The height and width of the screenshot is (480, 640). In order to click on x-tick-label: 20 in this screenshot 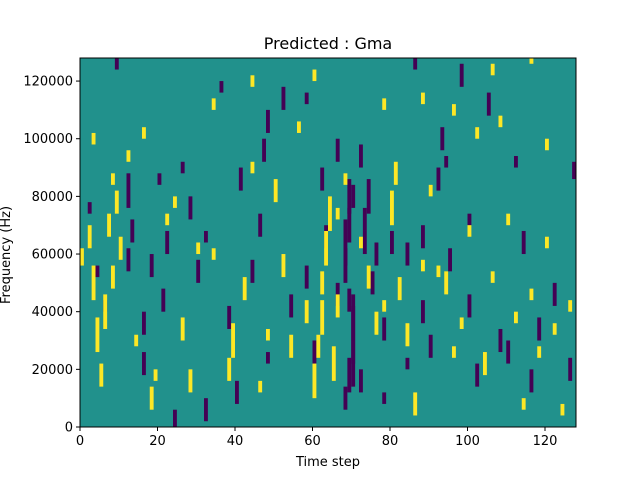, I will do `click(157, 441)`.